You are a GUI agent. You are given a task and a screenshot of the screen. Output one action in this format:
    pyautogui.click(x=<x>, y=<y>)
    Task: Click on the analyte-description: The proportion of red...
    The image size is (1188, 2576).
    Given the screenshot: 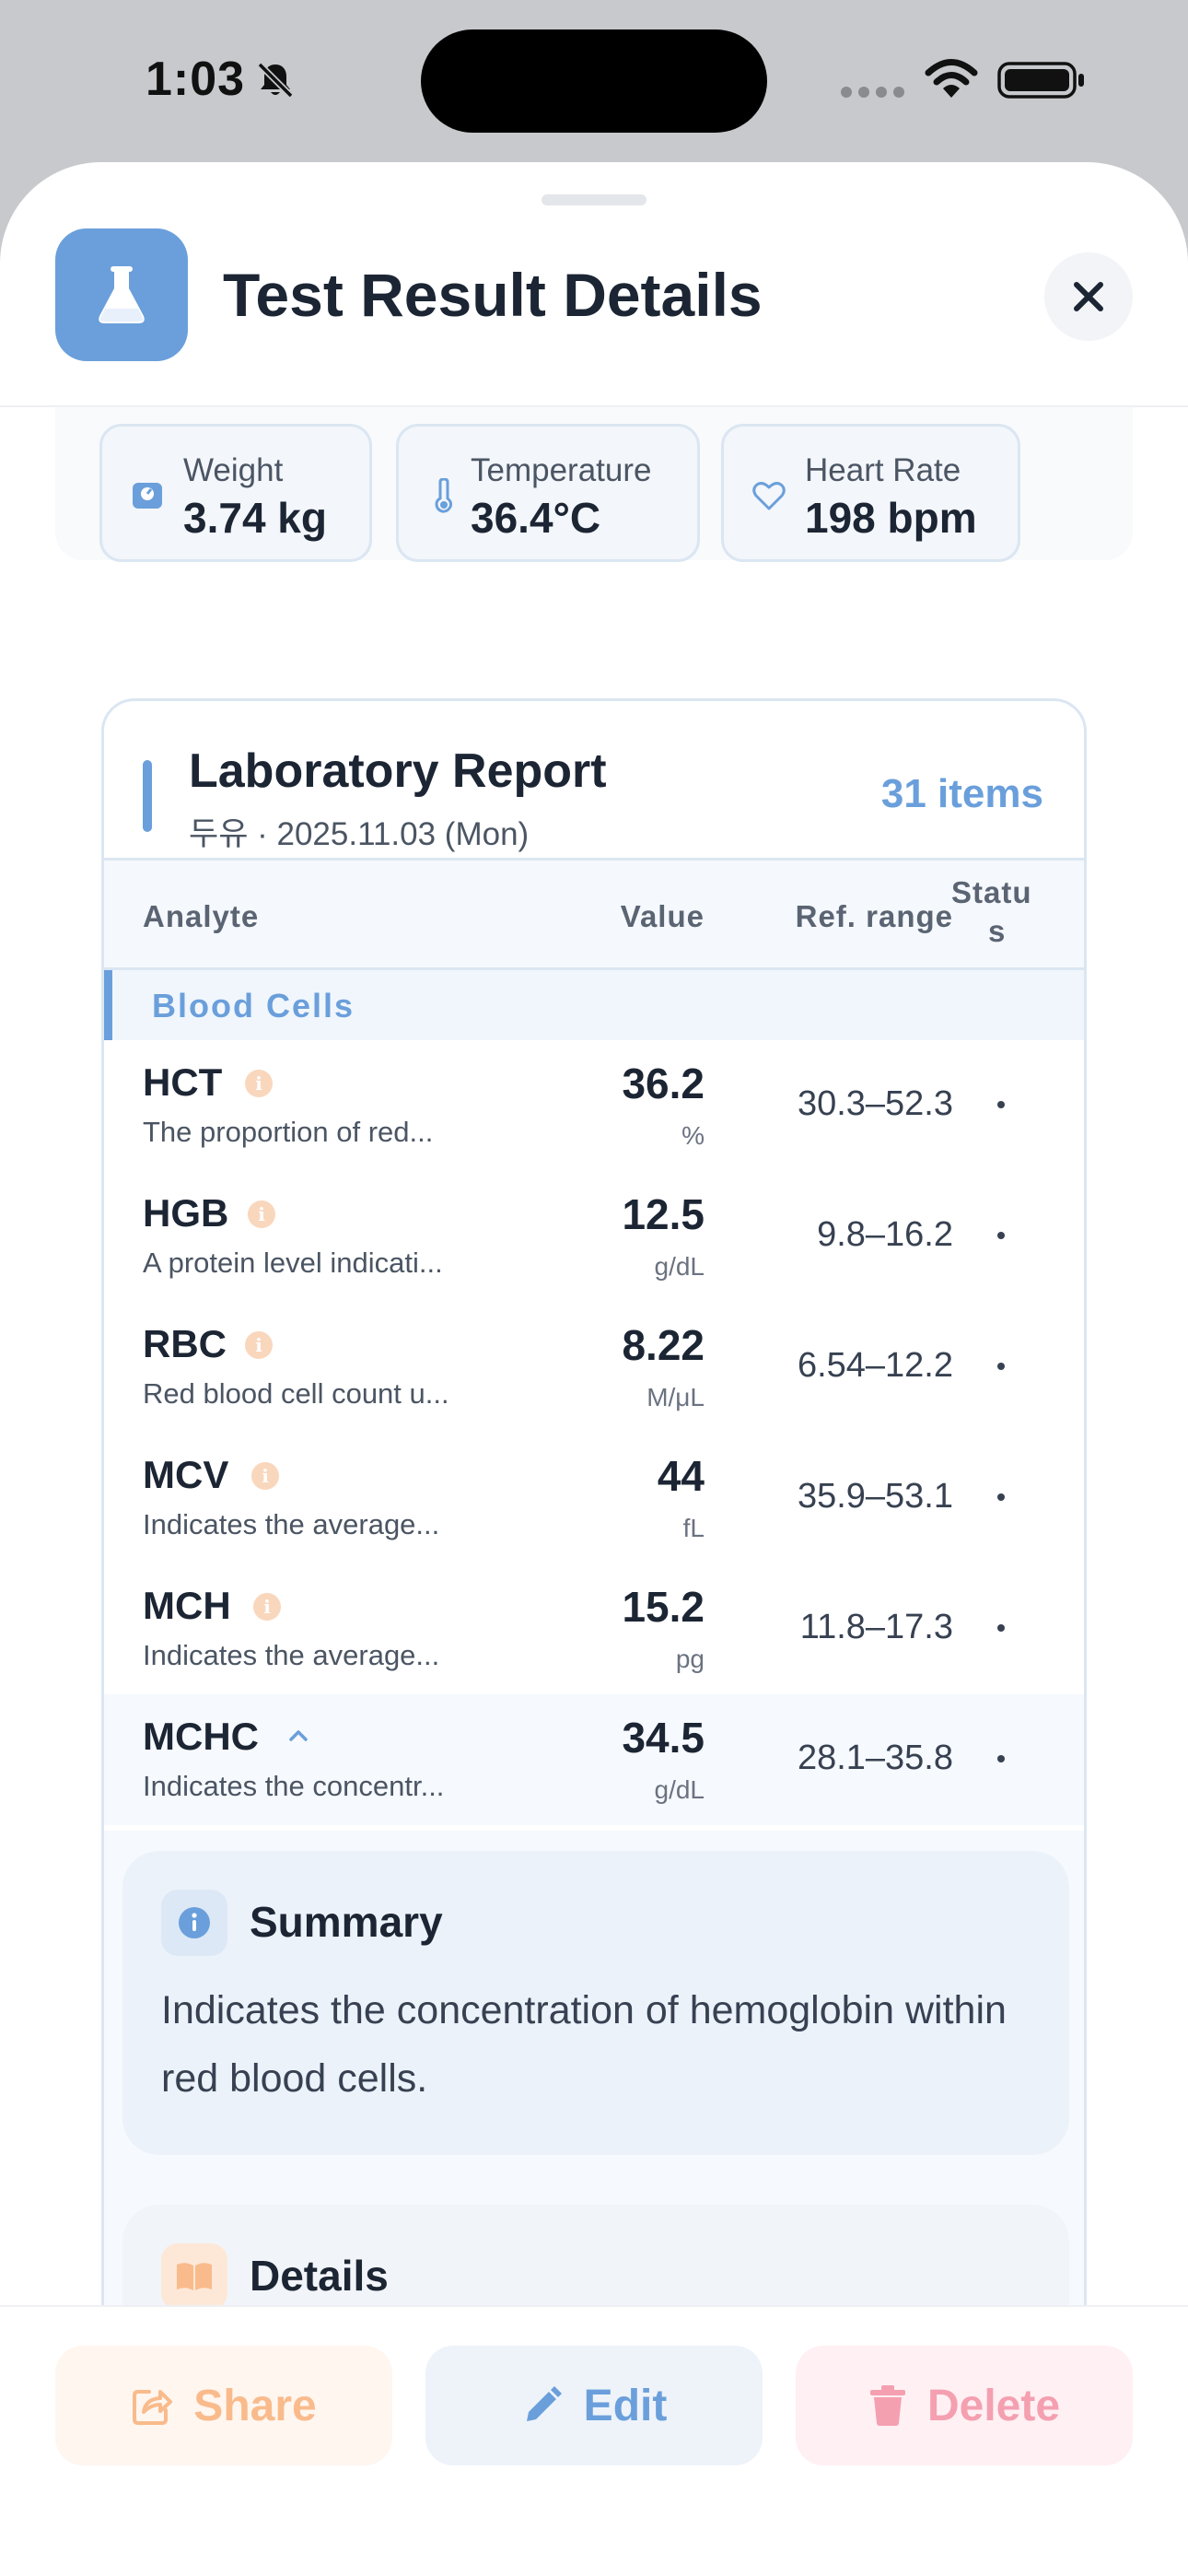 What is the action you would take?
    pyautogui.click(x=288, y=1132)
    